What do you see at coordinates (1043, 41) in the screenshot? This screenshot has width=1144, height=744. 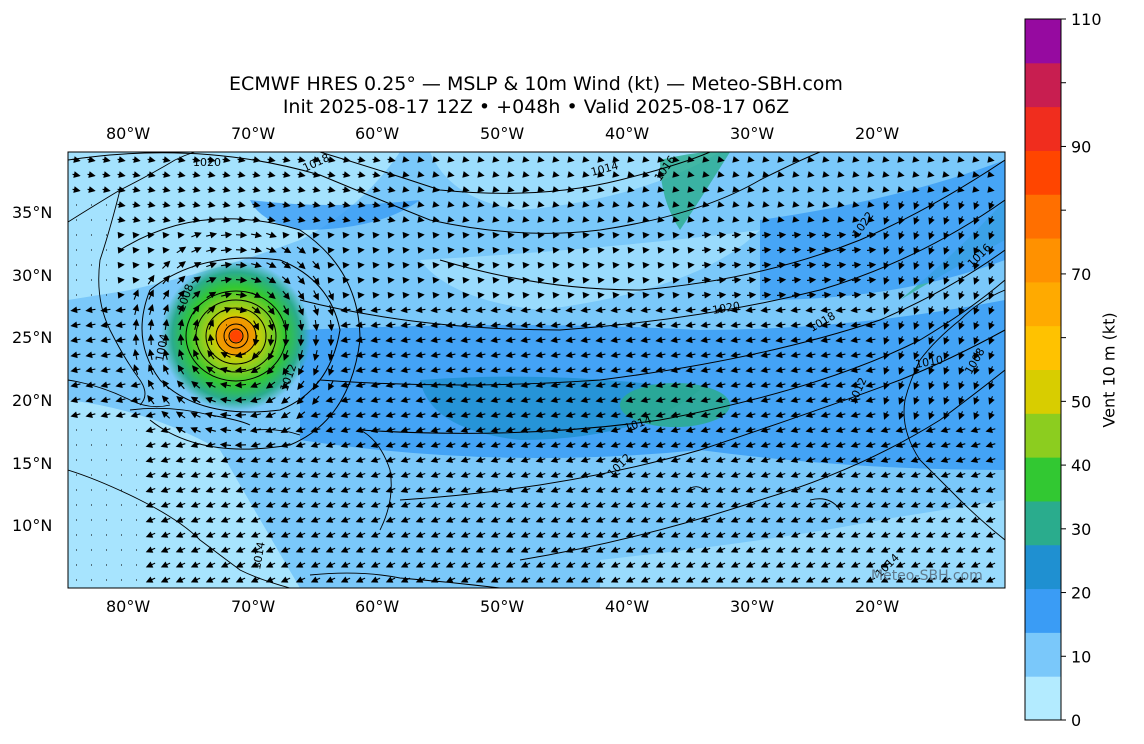 I see `colorbar-swatch` at bounding box center [1043, 41].